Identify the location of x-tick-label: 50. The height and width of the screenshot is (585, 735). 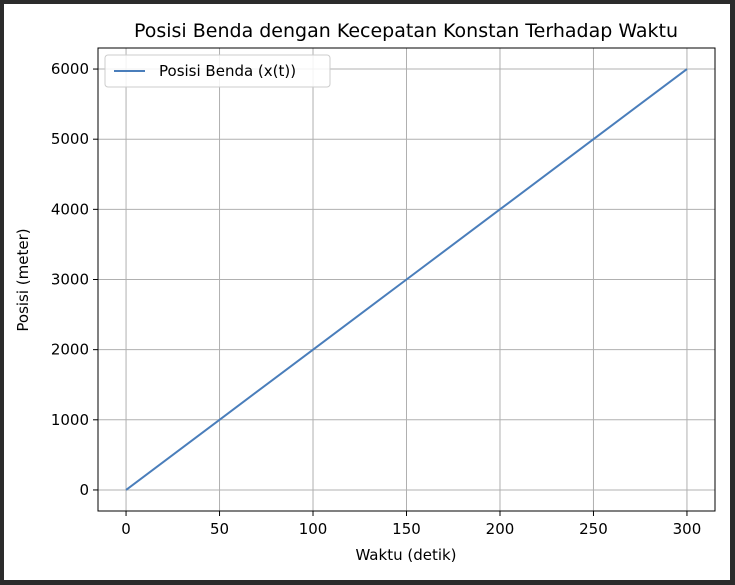
(219, 529).